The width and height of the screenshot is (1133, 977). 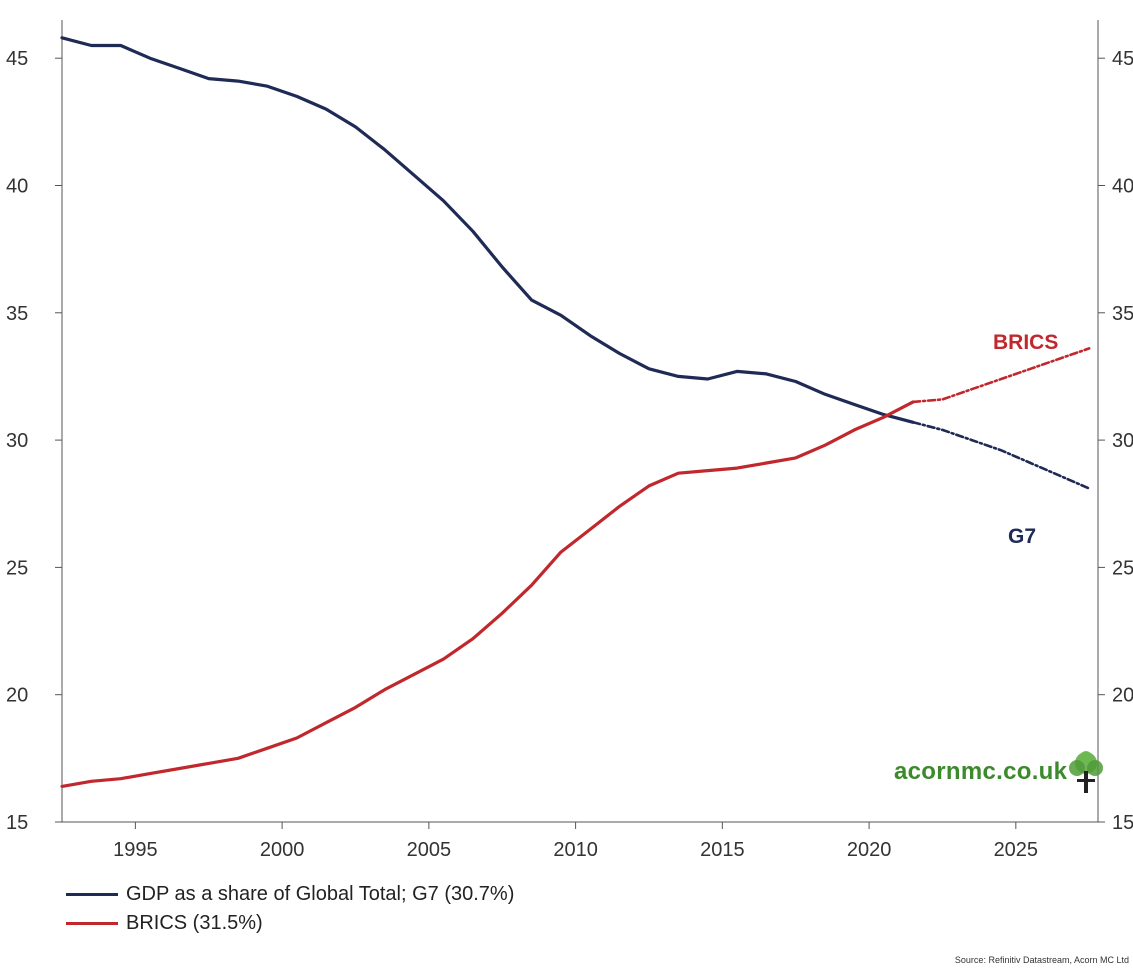 I want to click on x-tick-label: 2005, so click(x=429, y=850).